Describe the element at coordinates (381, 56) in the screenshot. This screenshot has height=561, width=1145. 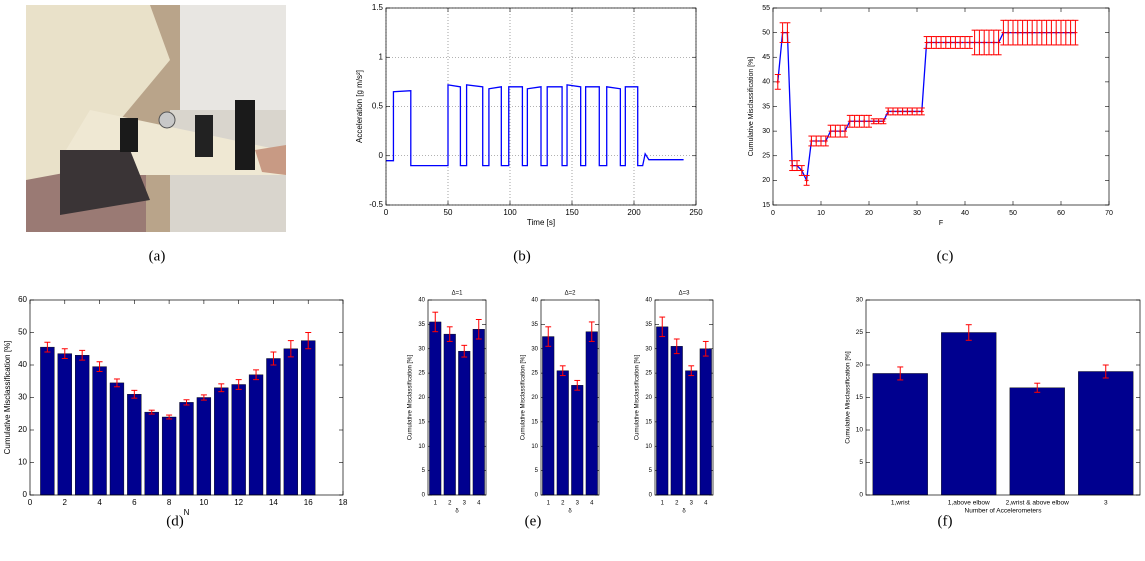
I see `y-tick-label: 1` at that location.